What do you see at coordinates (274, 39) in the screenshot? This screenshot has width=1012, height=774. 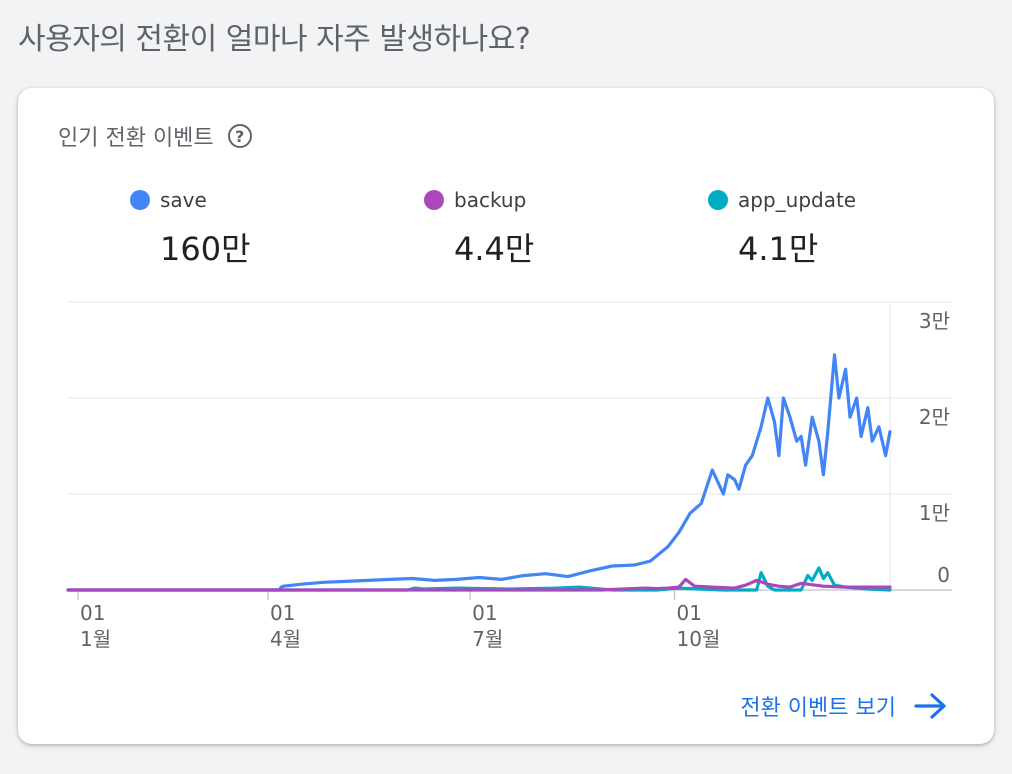 I see `page-title: 사용자의 전환이 얼마나 자주 발생하나요?` at bounding box center [274, 39].